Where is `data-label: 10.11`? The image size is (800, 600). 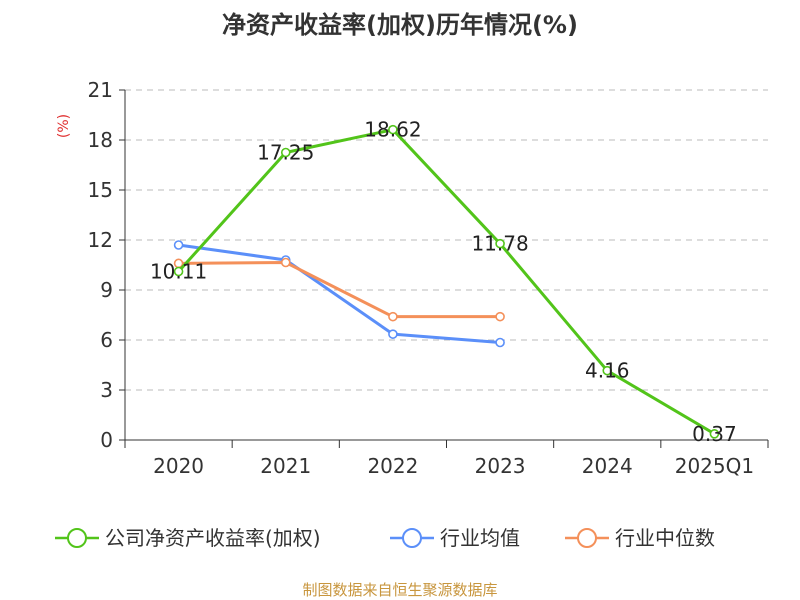 data-label: 10.11 is located at coordinates (178, 272).